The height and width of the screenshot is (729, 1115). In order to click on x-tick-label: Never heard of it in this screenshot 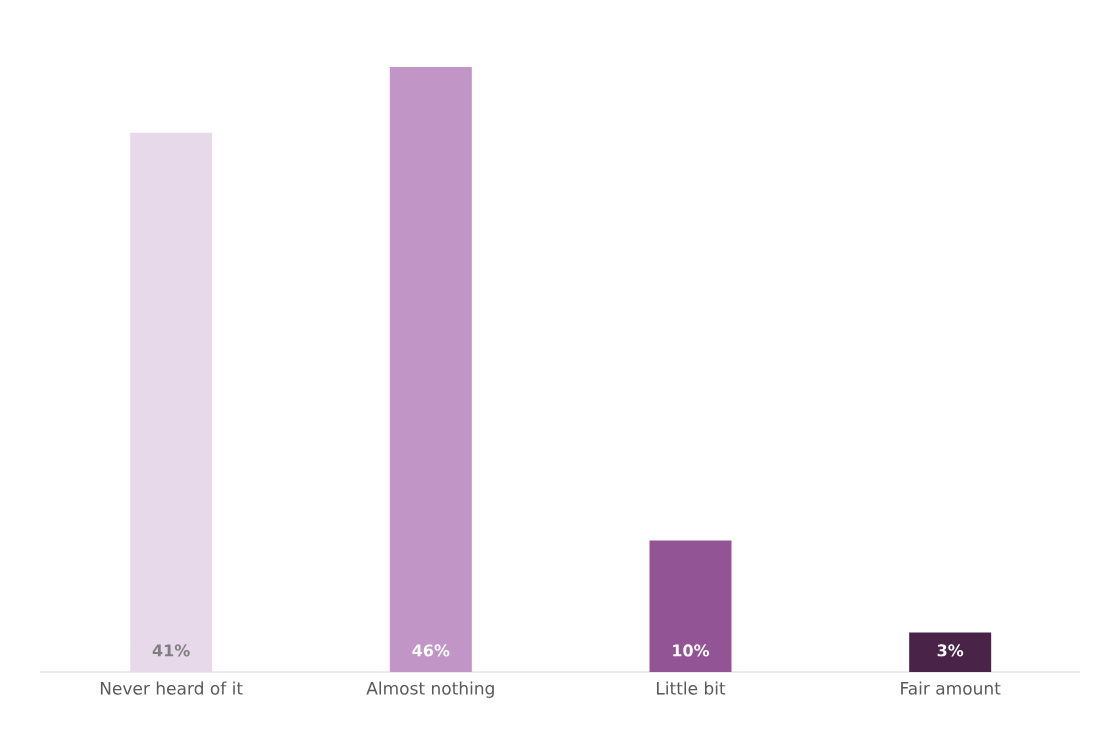, I will do `click(171, 688)`.